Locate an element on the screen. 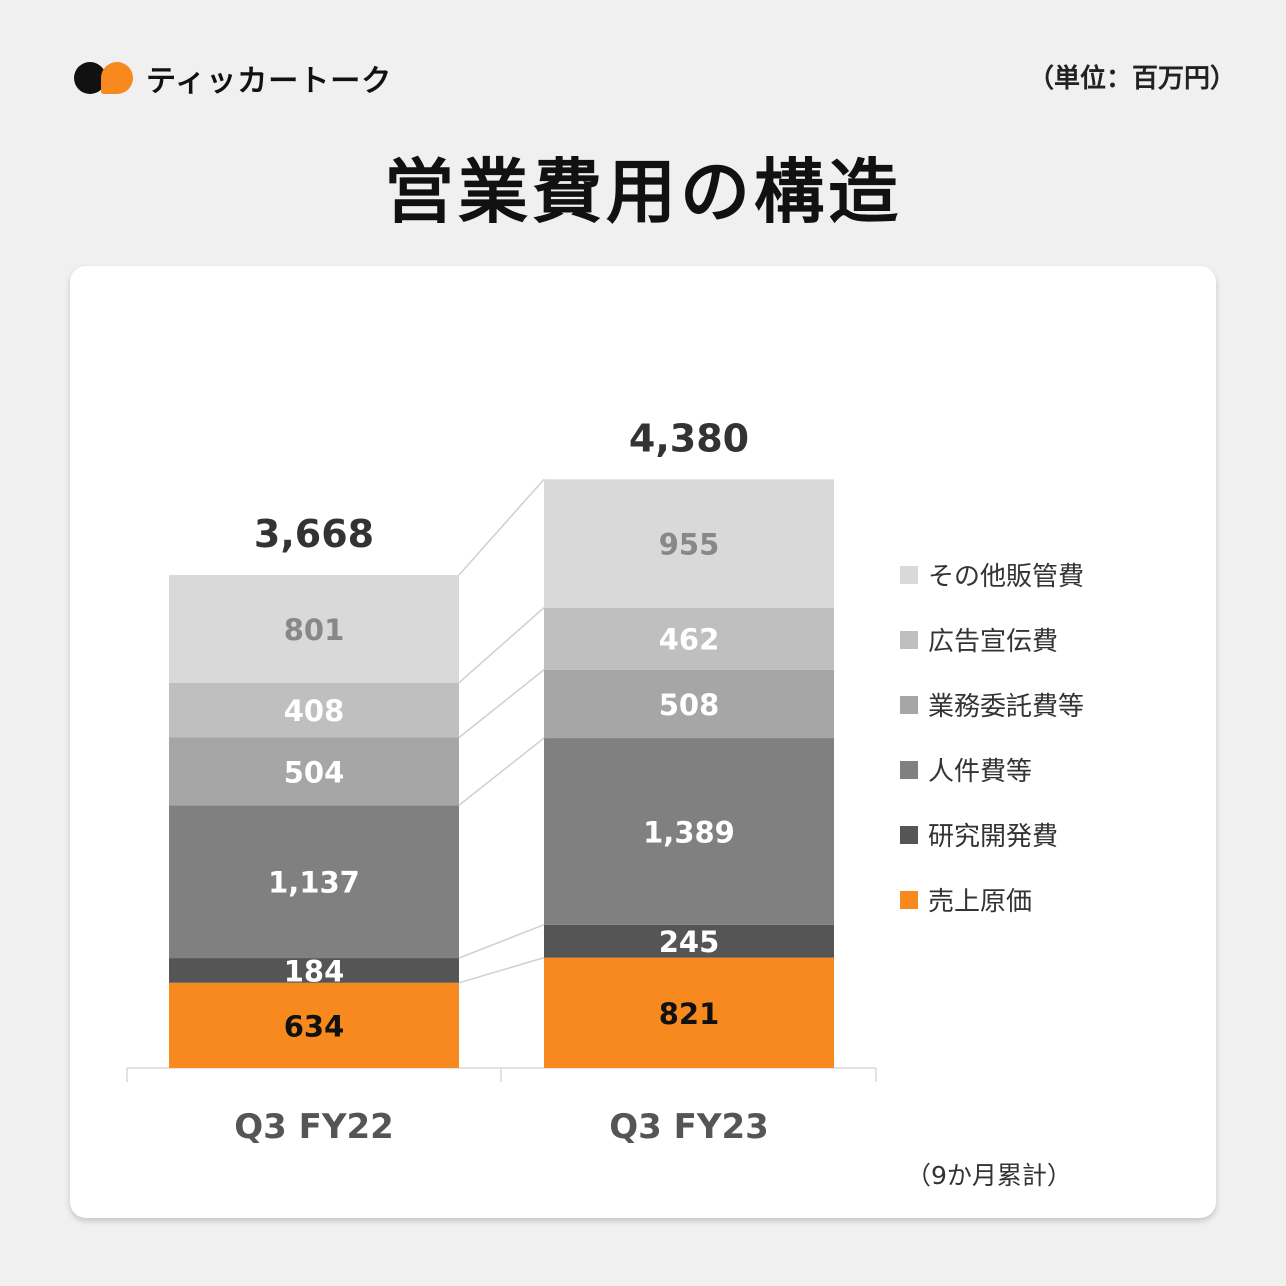 The width and height of the screenshot is (1286, 1286). legend: その他販管費 広告宣伝費業務委託費等 人件費等研究開発費売上原価 is located at coordinates (992, 737).